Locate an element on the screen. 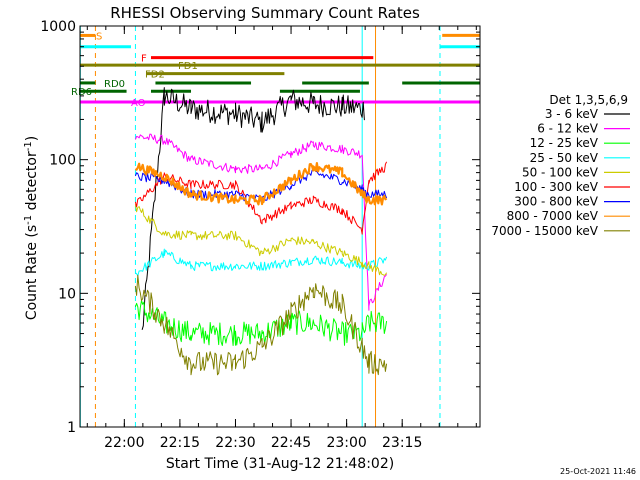 Image resolution: width=640 pixels, height=480 pixels. y-tick-label: 100 is located at coordinates (62, 161).